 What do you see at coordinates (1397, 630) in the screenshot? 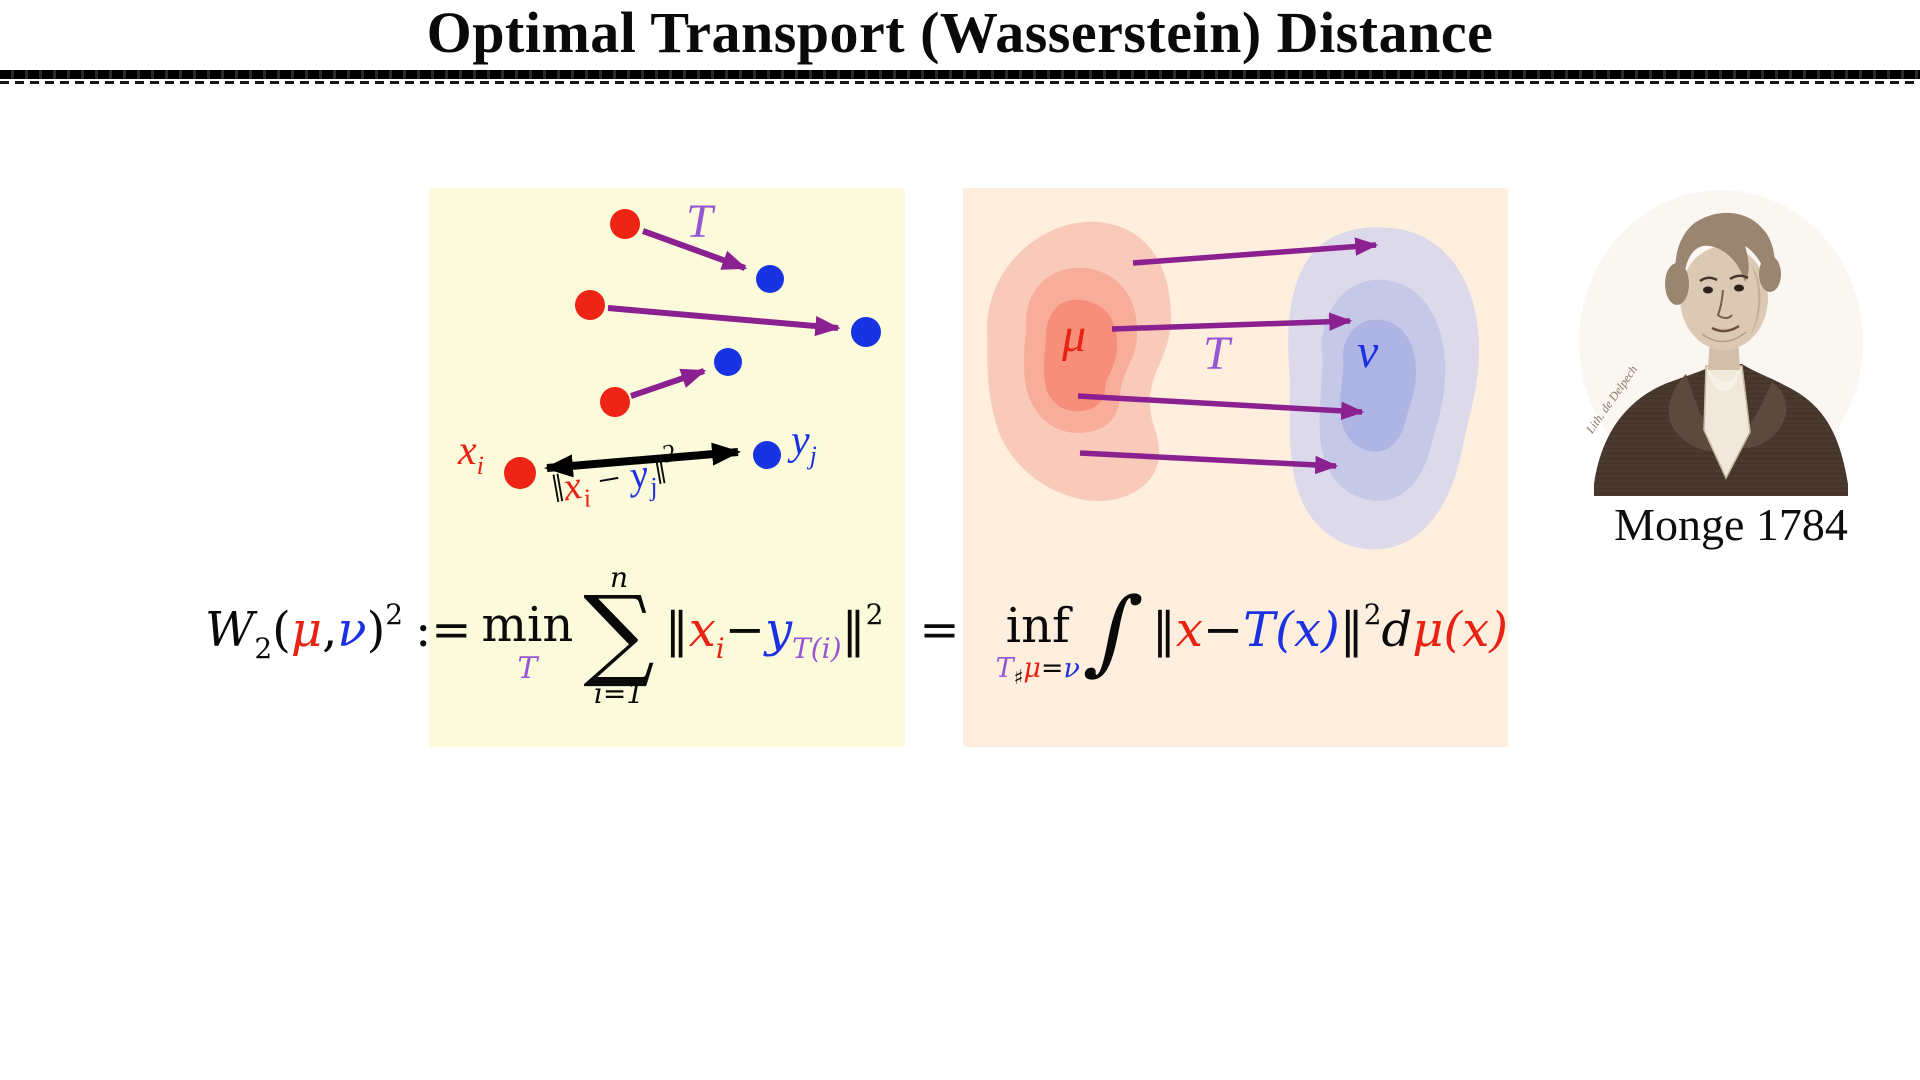
I see `t2-d: d` at bounding box center [1397, 630].